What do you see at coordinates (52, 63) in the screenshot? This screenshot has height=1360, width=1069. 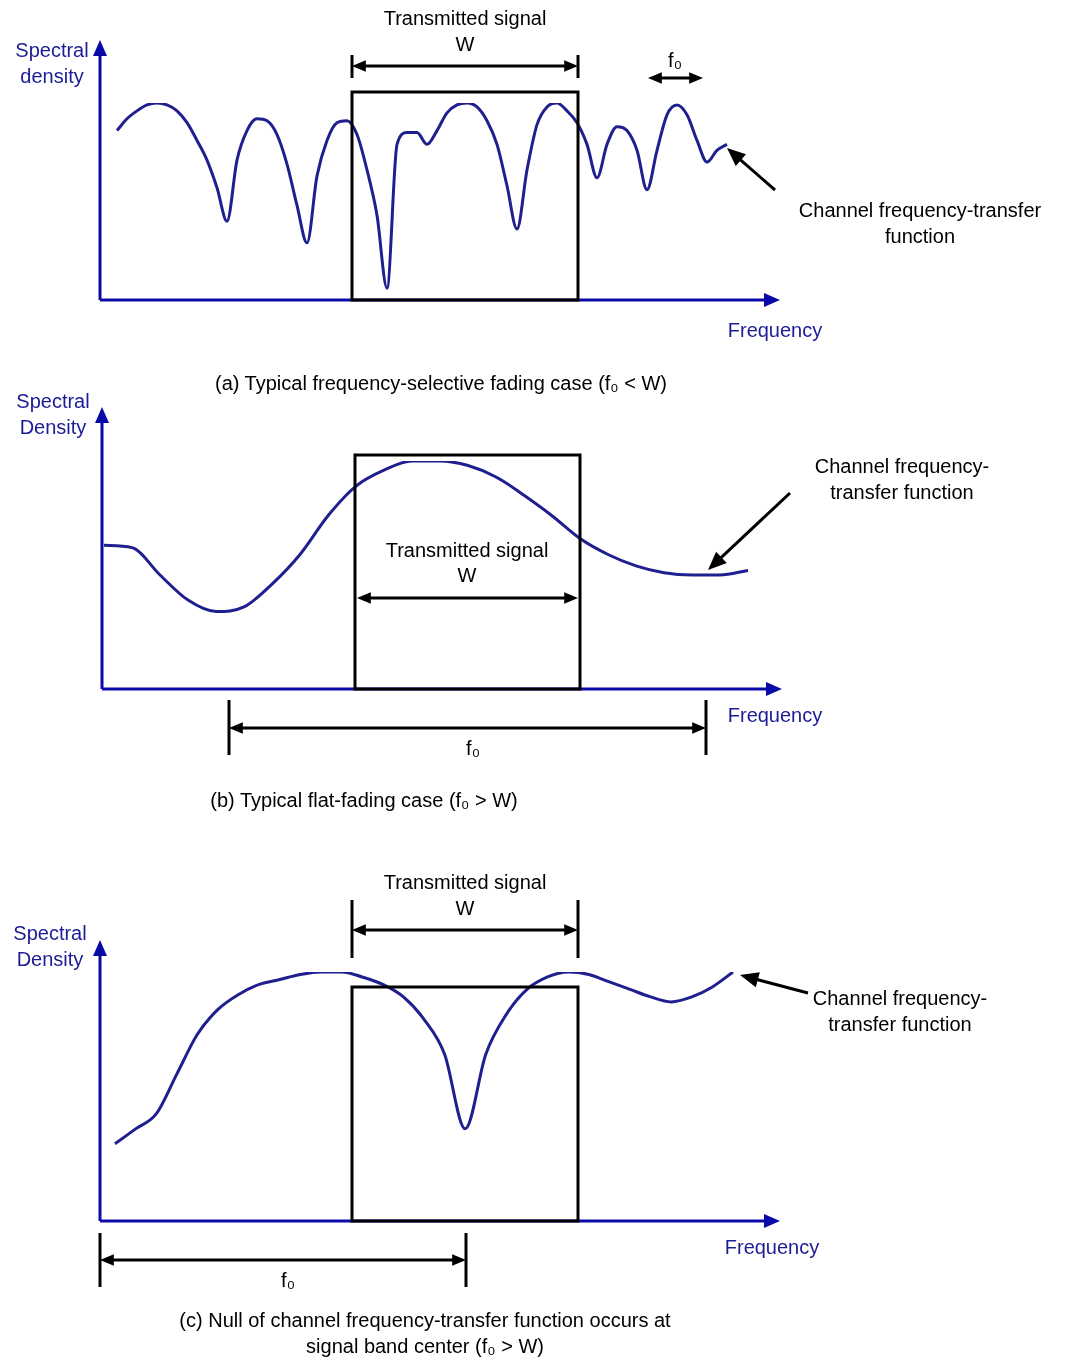 I see `y-axis-title: Spectral density` at bounding box center [52, 63].